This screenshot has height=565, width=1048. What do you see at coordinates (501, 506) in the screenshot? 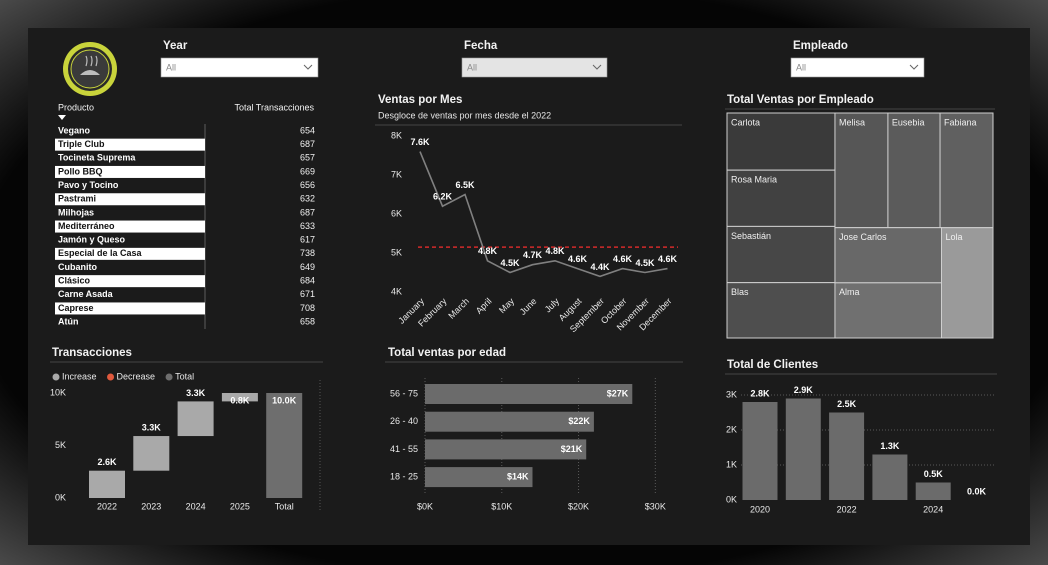
I see `x-tick-label: $10K` at bounding box center [501, 506].